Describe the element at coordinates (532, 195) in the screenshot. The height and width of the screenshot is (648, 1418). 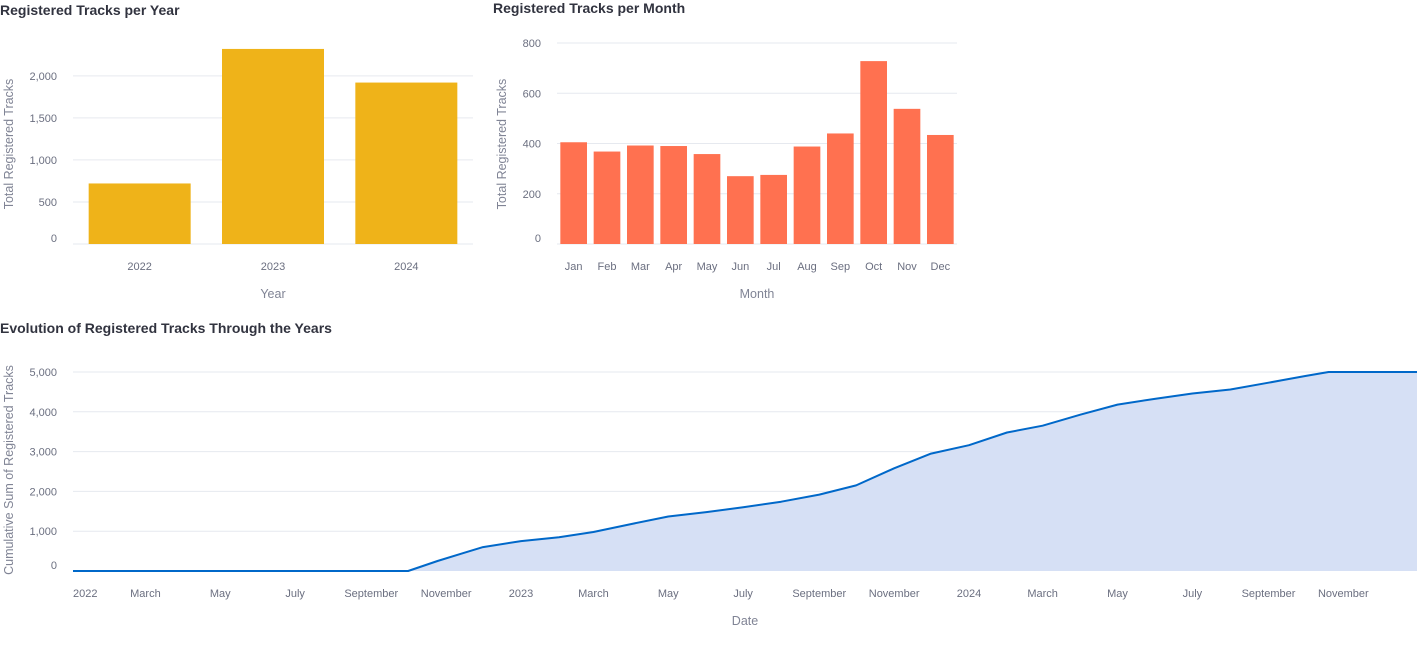
I see `y-tick-label: 200` at that location.